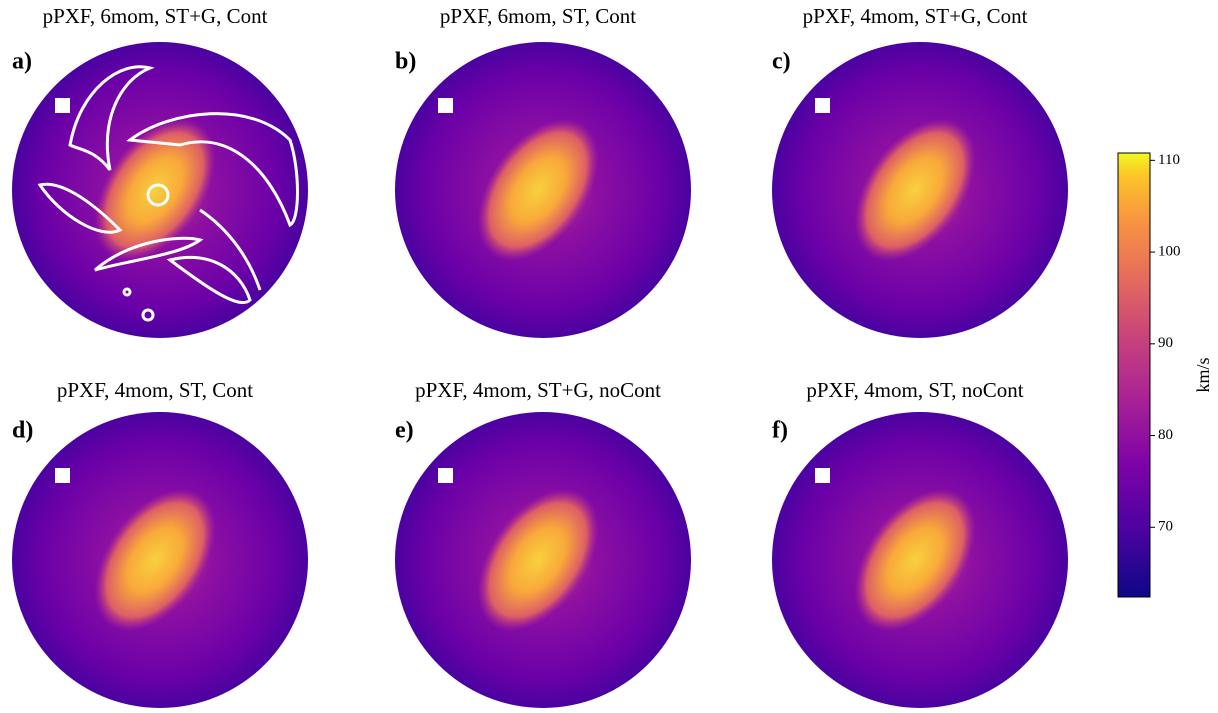 Image resolution: width=1218 pixels, height=713 pixels. Describe the element at coordinates (780, 431) in the screenshot. I see `panel-label: f)` at that location.